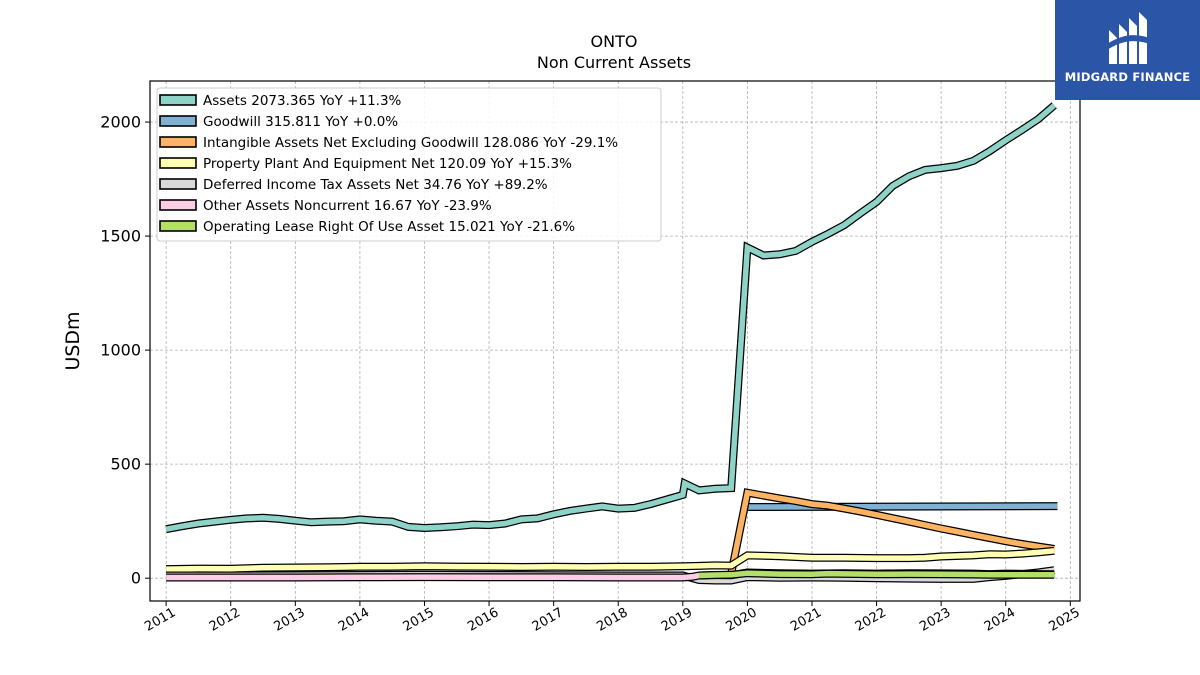 The width and height of the screenshot is (1200, 675). I want to click on y-tick-label: 2000, so click(120, 122).